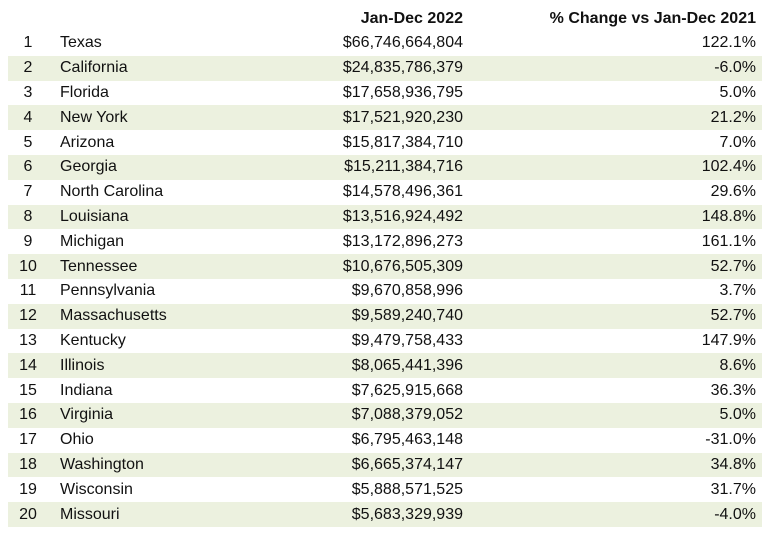 The height and width of the screenshot is (543, 778). I want to click on percent-change-cell: -4.0%, so click(735, 514).